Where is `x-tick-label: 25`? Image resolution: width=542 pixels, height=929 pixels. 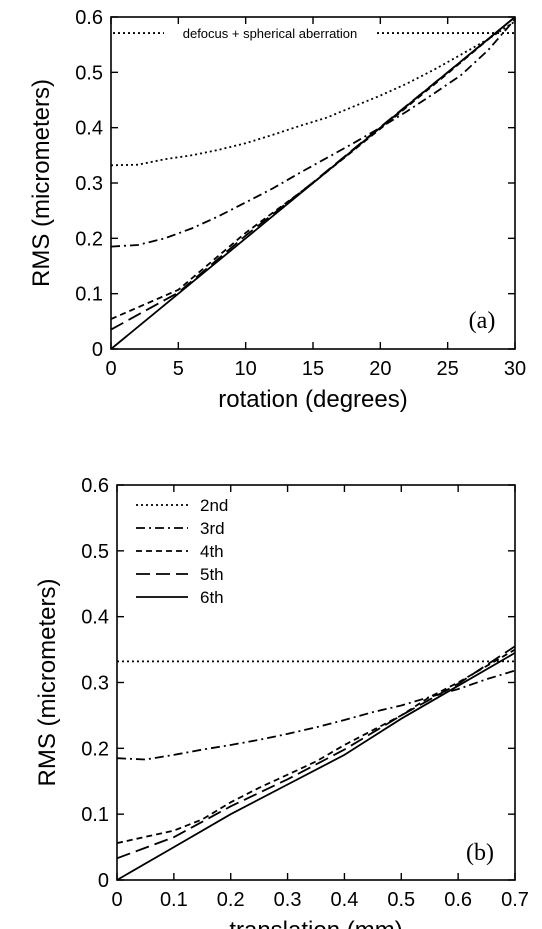 x-tick-label: 25 is located at coordinates (448, 369).